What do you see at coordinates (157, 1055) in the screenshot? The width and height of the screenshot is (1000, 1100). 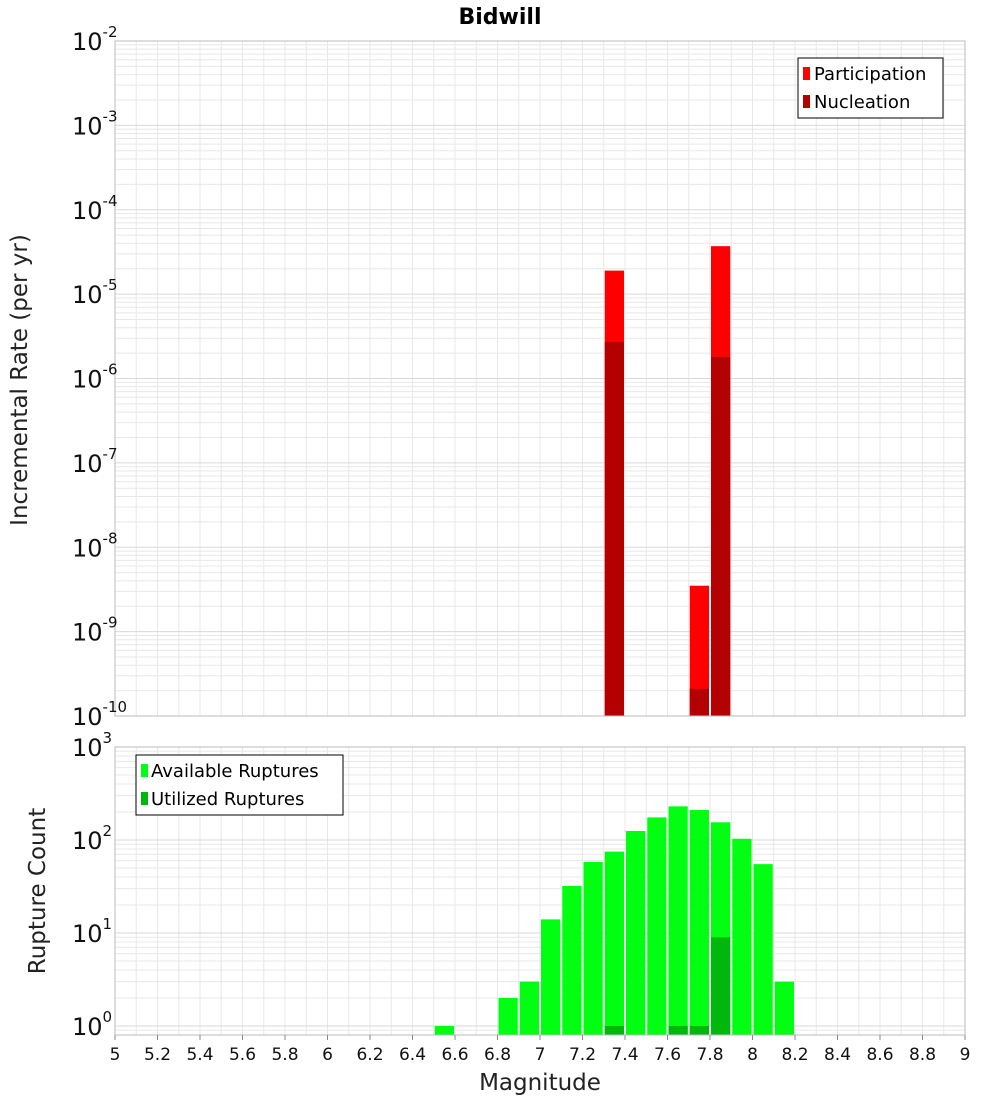 I see `x-tick-label: 5.2` at bounding box center [157, 1055].